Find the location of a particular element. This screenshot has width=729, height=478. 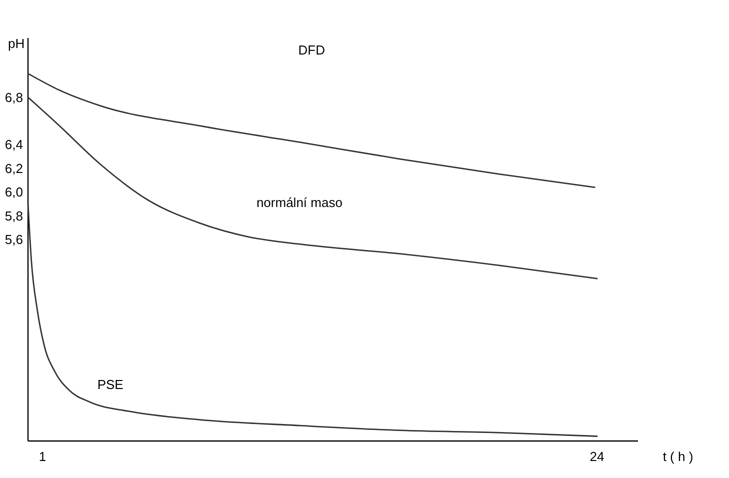

y-axis-title: pH is located at coordinates (16, 43).